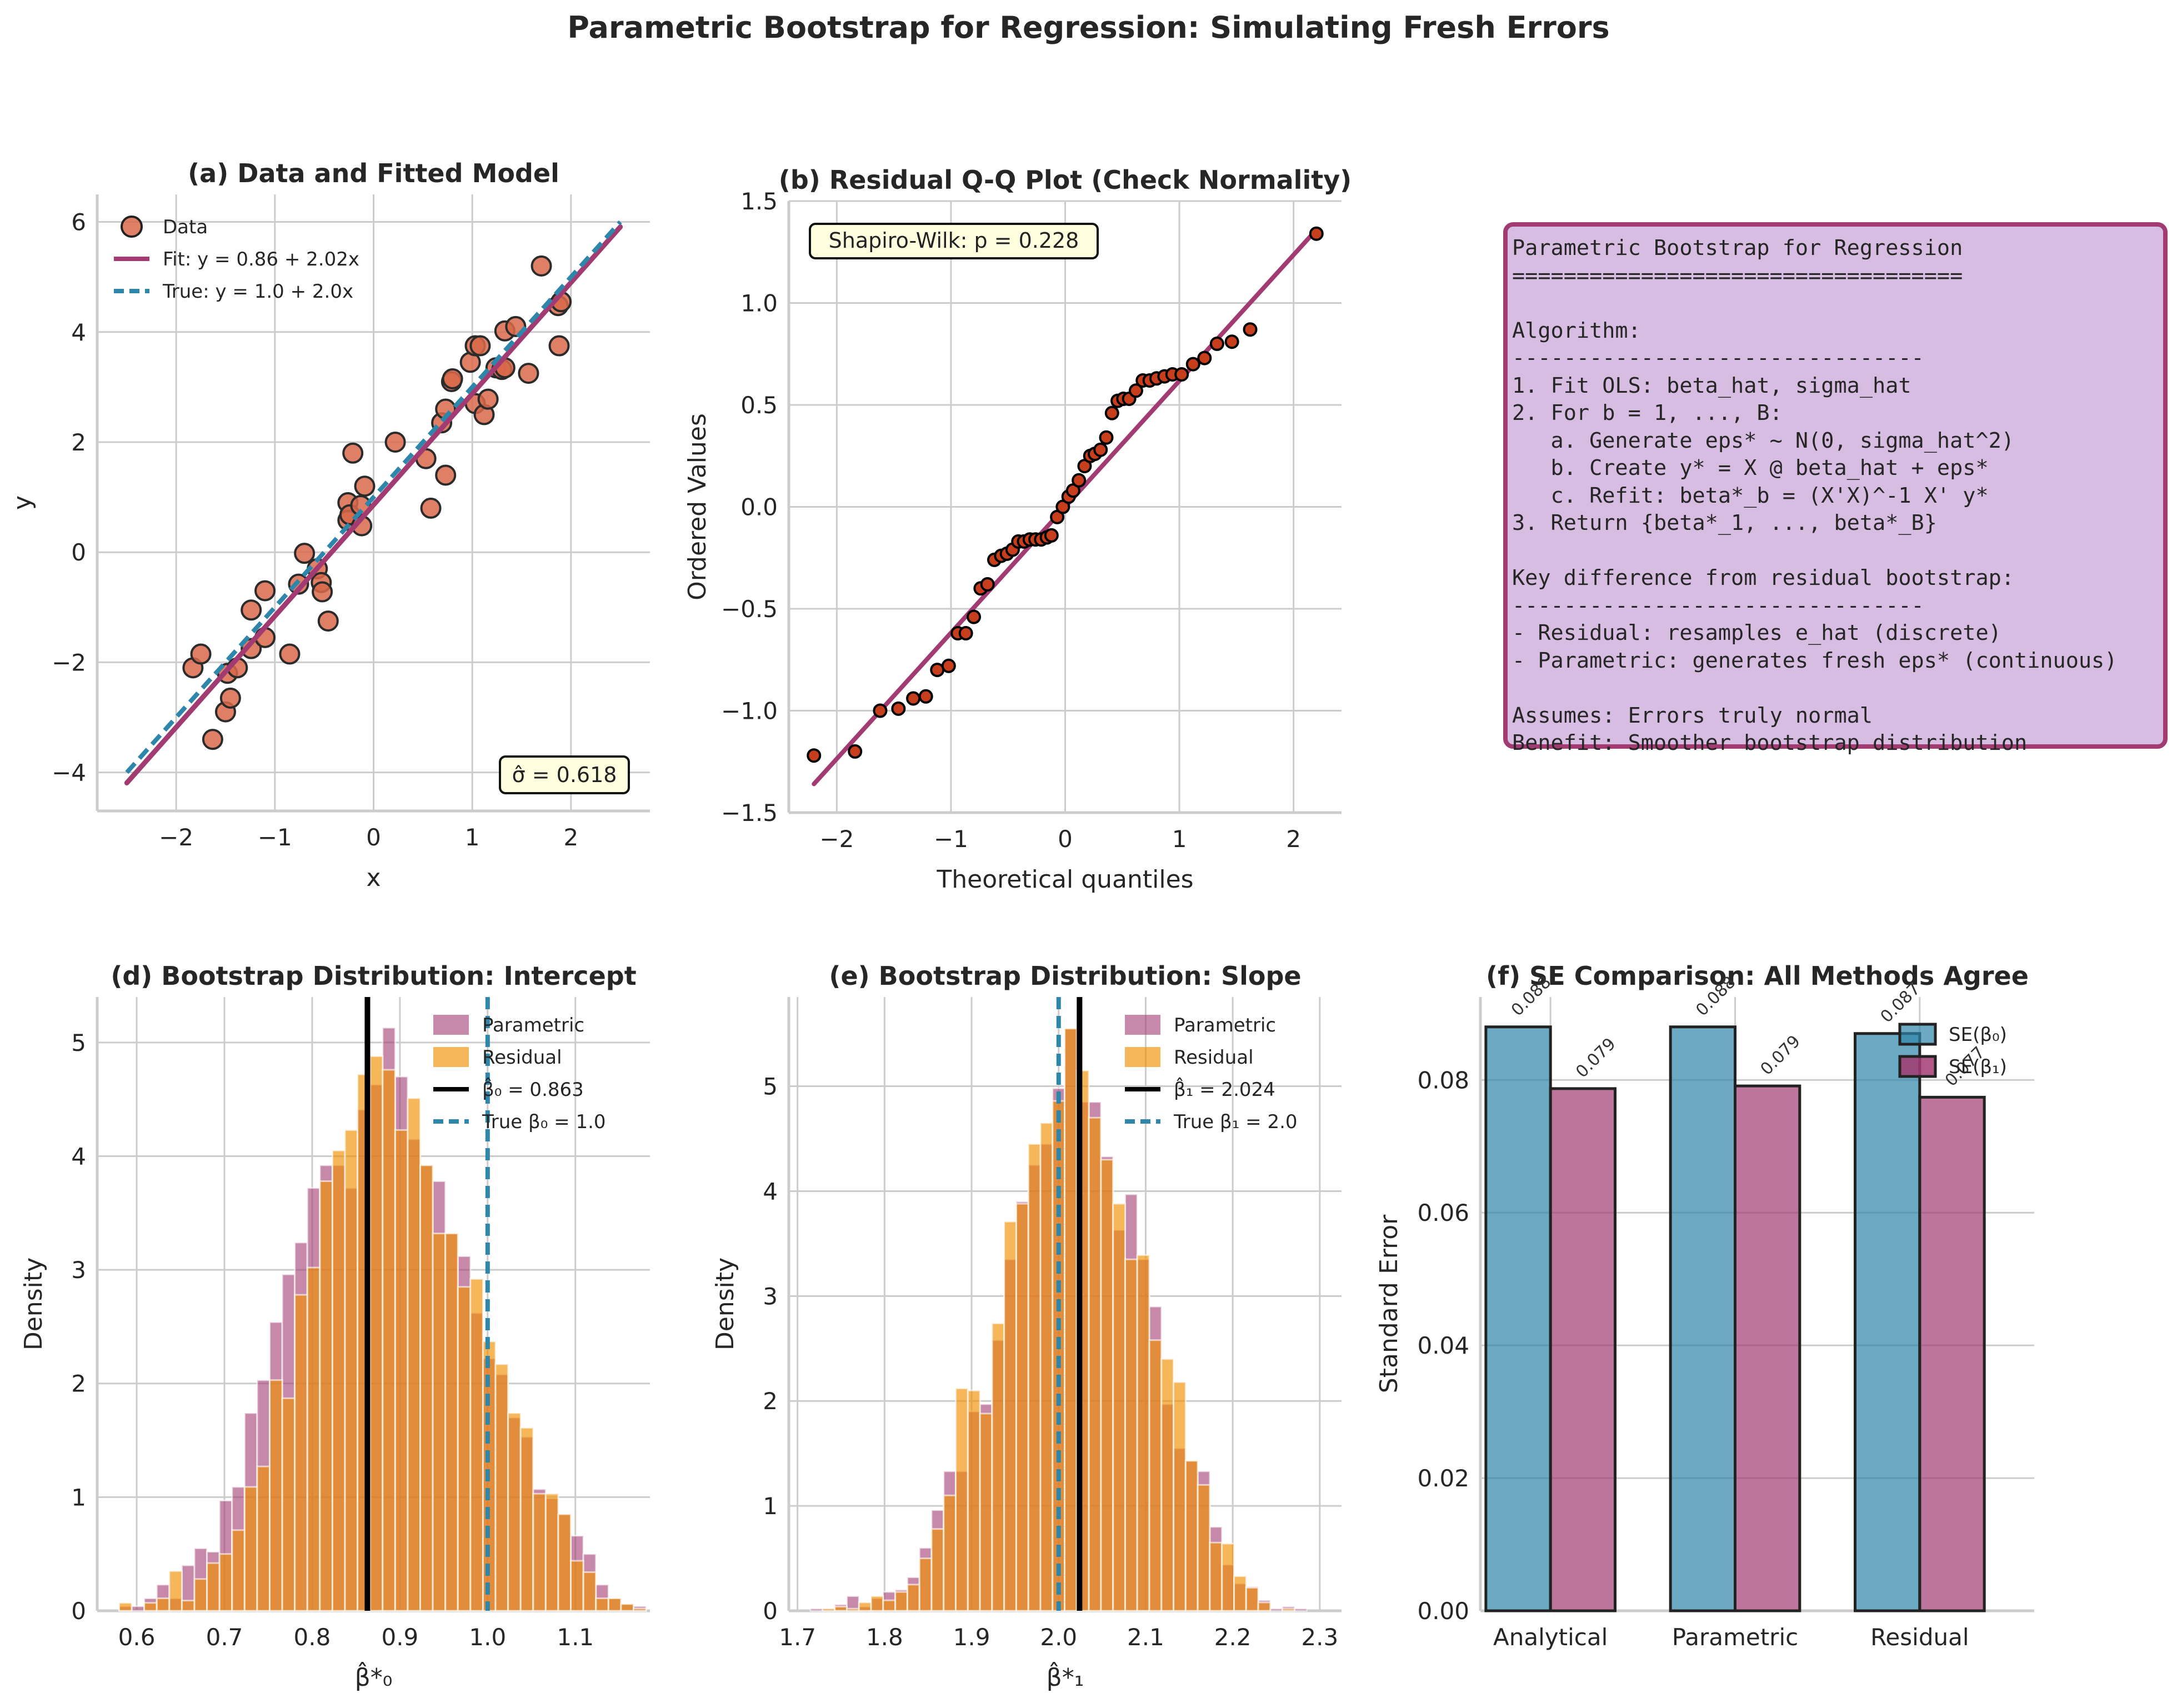 The height and width of the screenshot is (1708, 2177). Describe the element at coordinates (1737, 275) in the screenshot. I see `textbox-line: ===================================` at that location.